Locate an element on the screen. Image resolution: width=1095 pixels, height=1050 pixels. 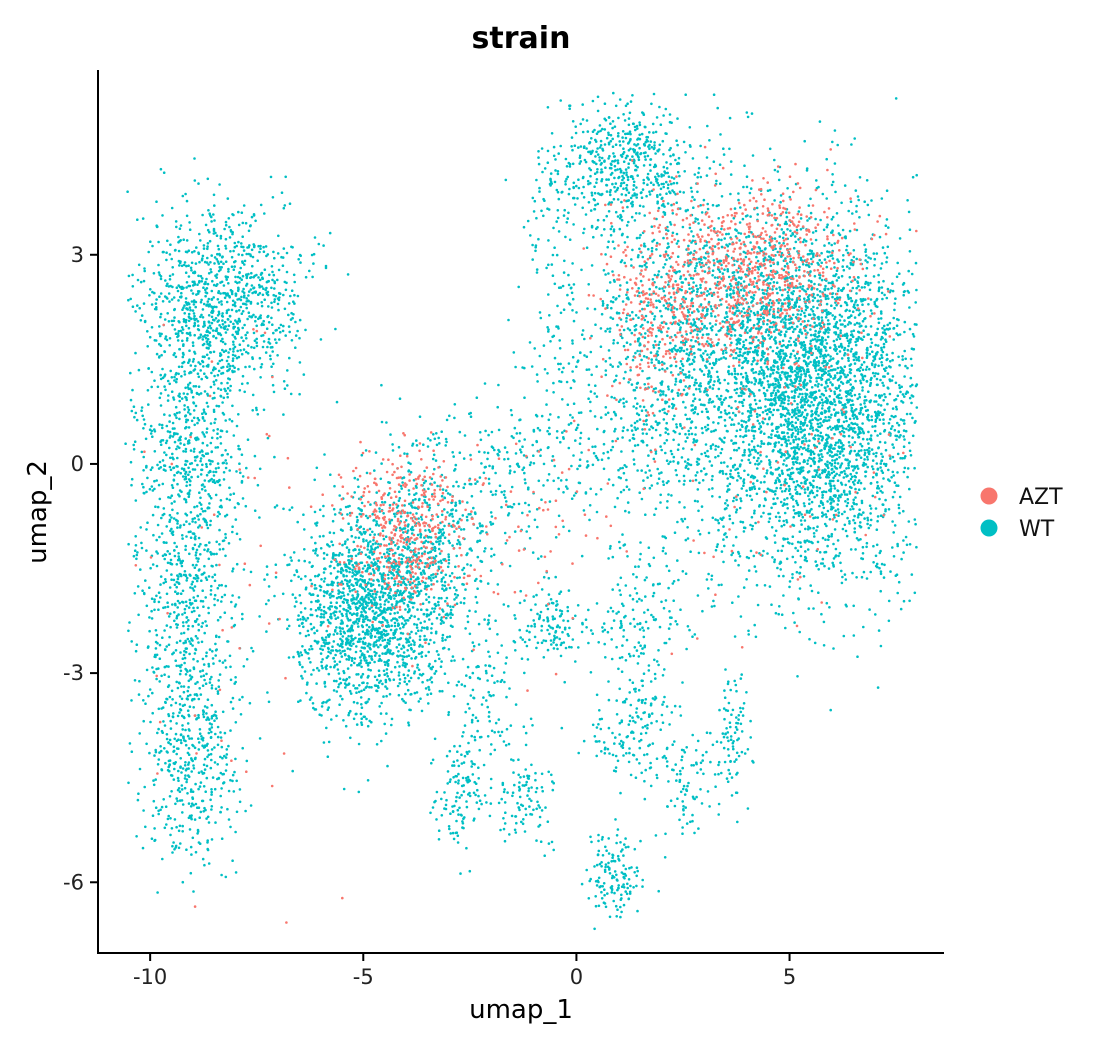
chart-title: strain is located at coordinates (521, 38).